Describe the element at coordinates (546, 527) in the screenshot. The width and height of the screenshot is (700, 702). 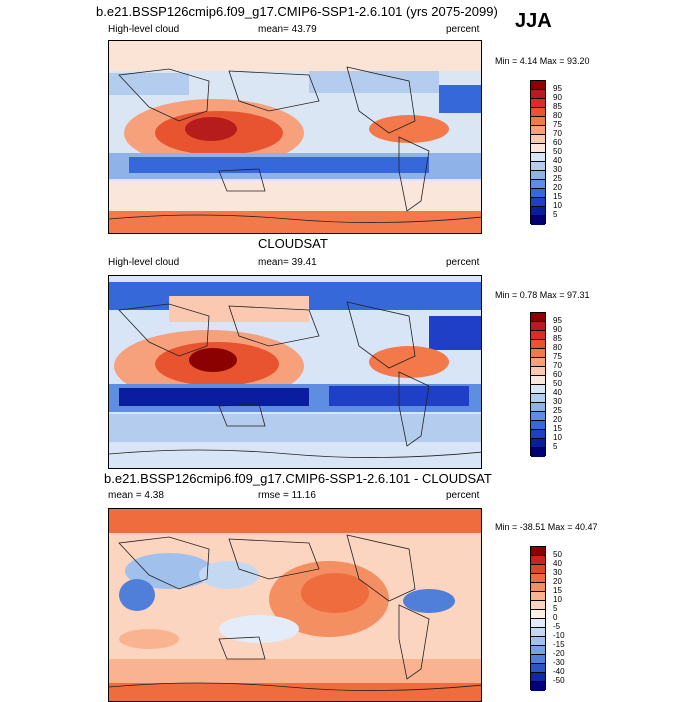
I see `panel3-minmax: Min = -38.51 Max = 40.47` at that location.